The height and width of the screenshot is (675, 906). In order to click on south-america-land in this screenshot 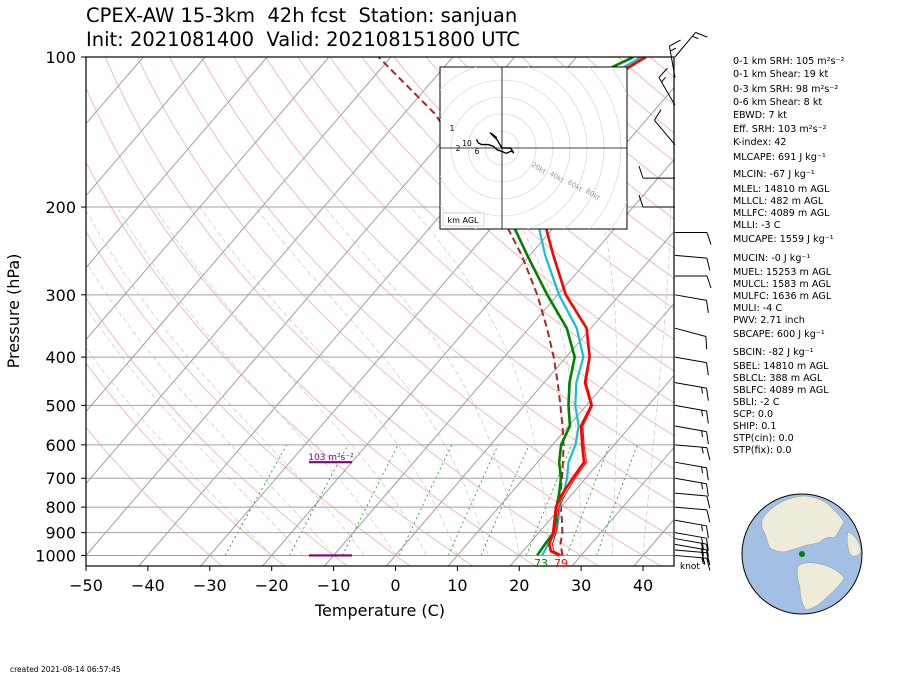, I will do `click(820, 586)`.